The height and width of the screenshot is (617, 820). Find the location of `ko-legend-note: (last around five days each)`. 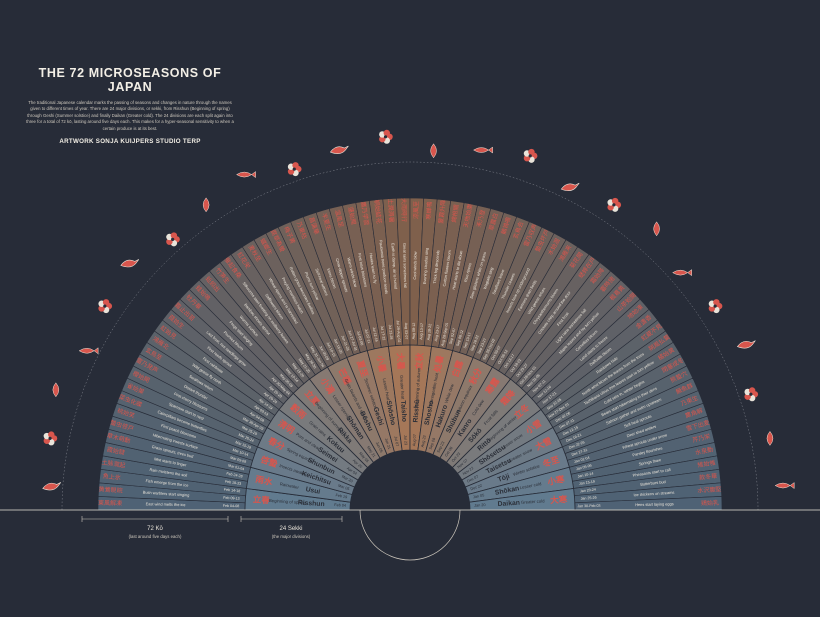

ko-legend-note: (last around five days each) is located at coordinates (155, 536).